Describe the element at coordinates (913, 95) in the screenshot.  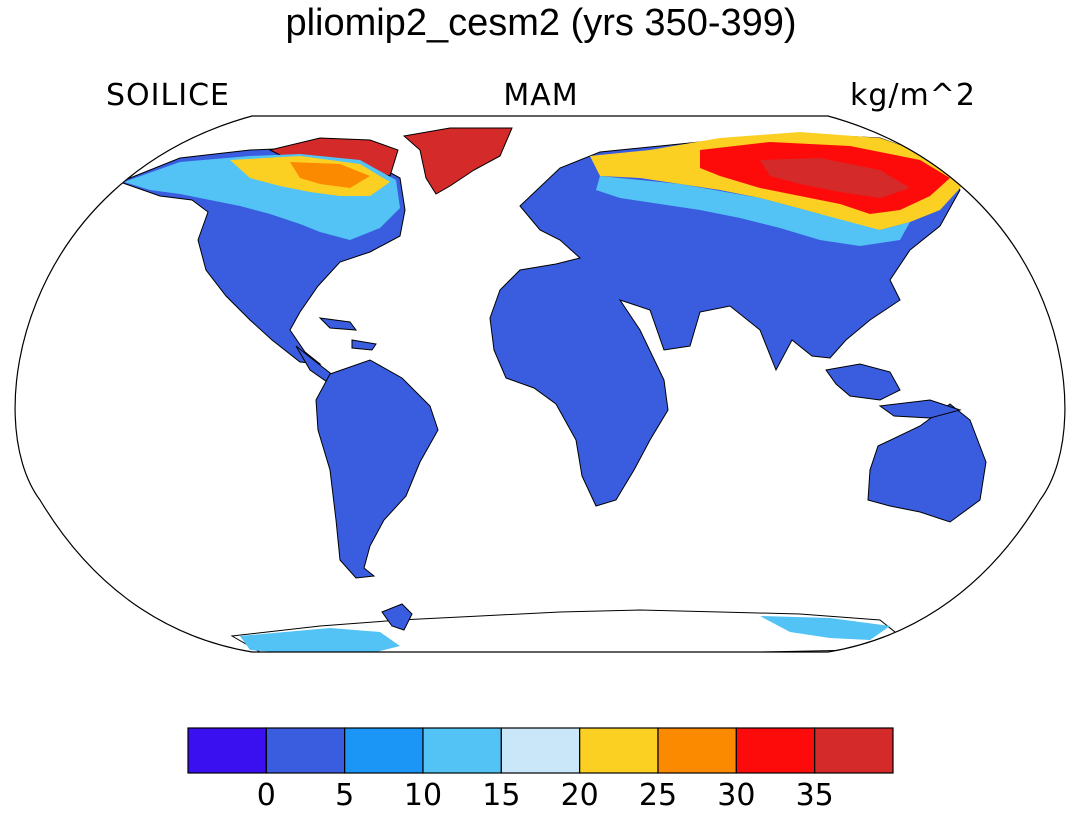
I see `units-label: kg/m^2` at that location.